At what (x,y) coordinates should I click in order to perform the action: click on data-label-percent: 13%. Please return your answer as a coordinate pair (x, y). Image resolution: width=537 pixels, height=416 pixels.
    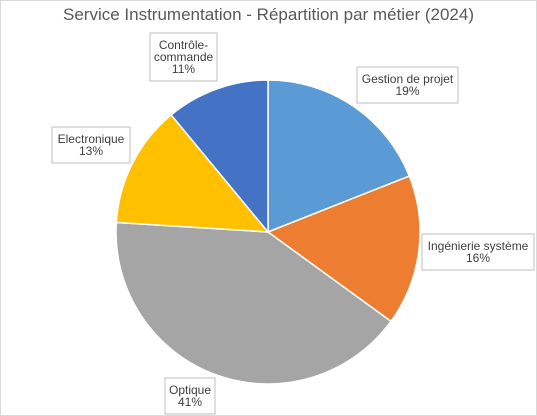
    Looking at the image, I should click on (91, 151).